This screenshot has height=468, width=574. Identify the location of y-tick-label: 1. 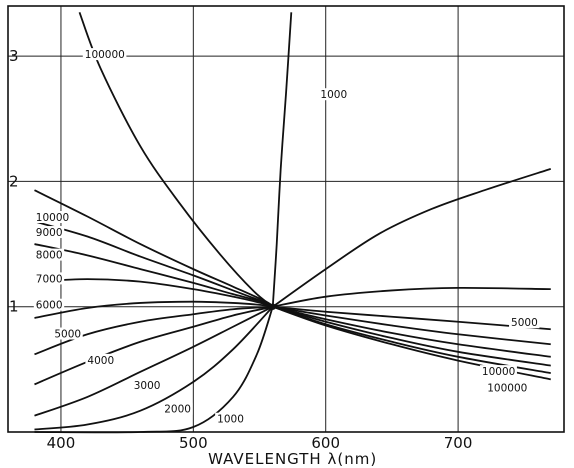
(14, 307).